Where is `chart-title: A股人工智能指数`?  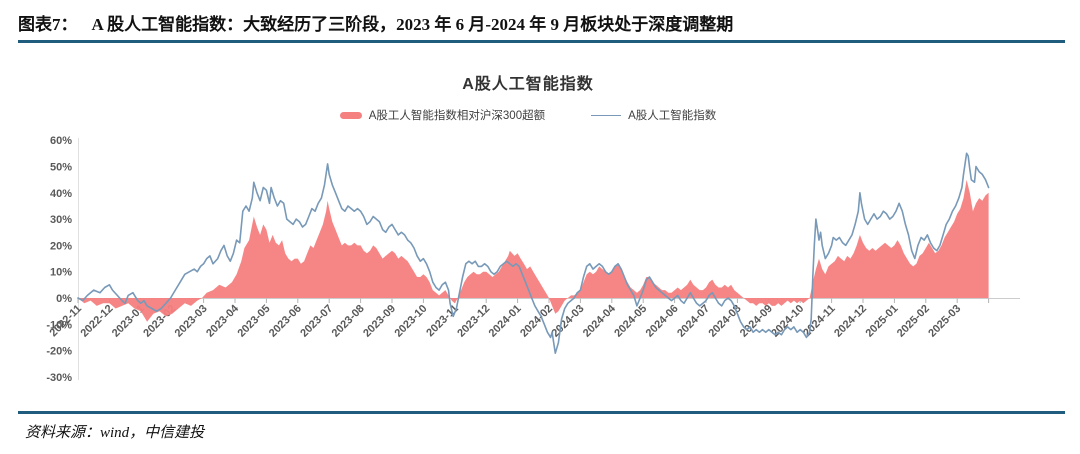 chart-title: A股人工智能指数 is located at coordinates (528, 84).